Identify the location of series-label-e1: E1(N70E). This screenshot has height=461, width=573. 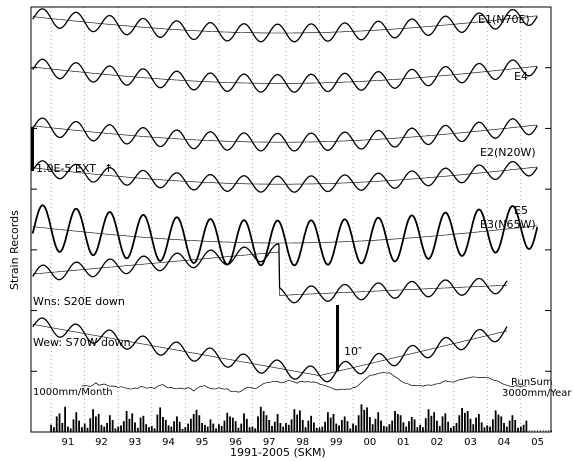
(504, 19).